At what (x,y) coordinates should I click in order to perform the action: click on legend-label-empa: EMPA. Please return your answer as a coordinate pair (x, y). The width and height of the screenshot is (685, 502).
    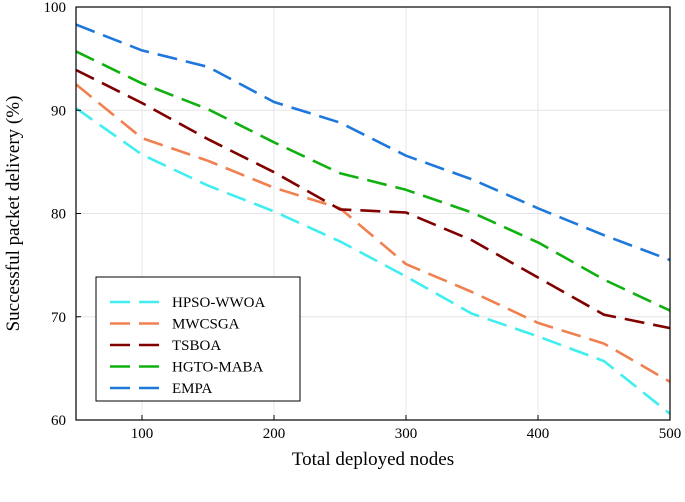
    Looking at the image, I should click on (192, 389).